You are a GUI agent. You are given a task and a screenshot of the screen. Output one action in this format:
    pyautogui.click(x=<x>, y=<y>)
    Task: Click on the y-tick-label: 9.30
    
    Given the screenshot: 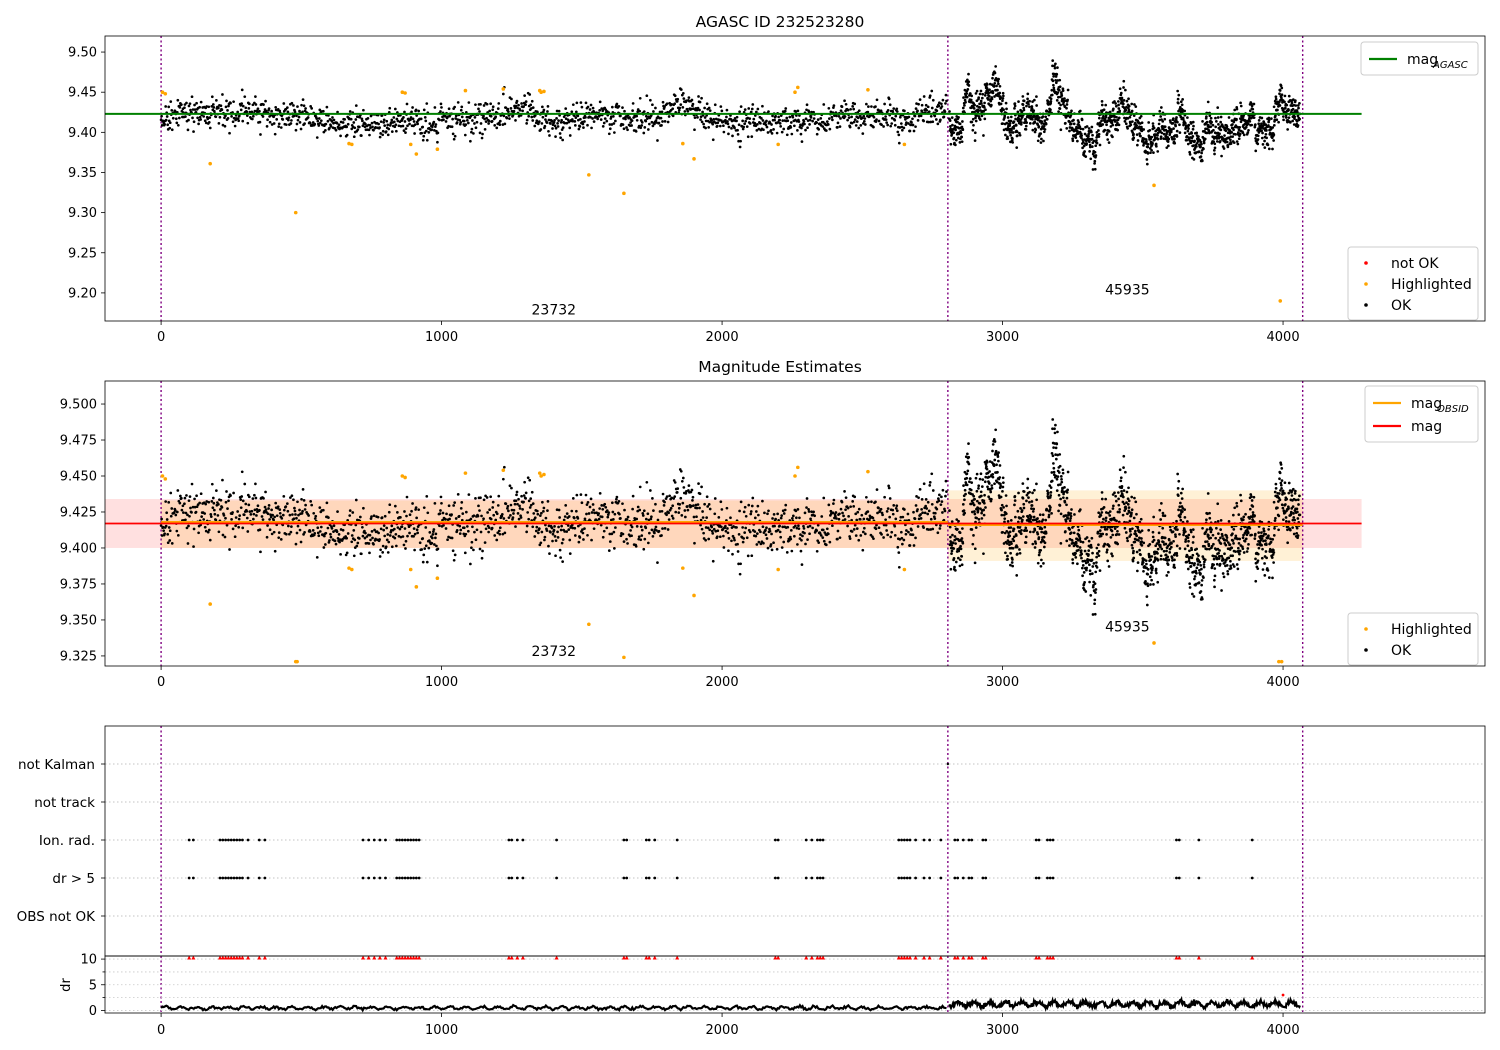 What is the action you would take?
    pyautogui.click(x=82, y=213)
    